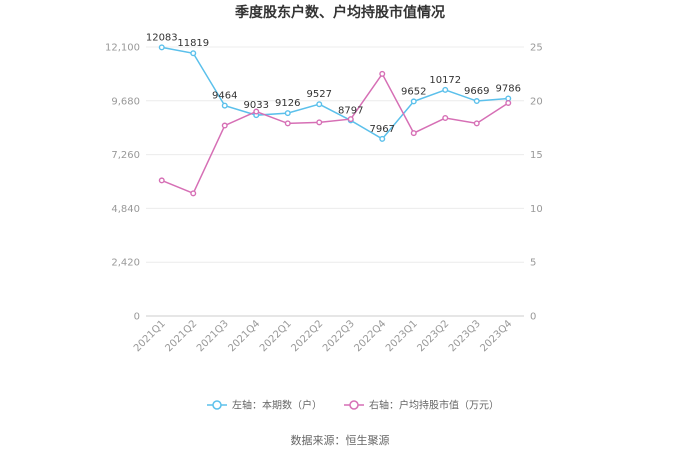 This screenshot has height=460, width=680. What do you see at coordinates (125, 101) in the screenshot?
I see `left-axis-tick-label: 9,680` at bounding box center [125, 101].